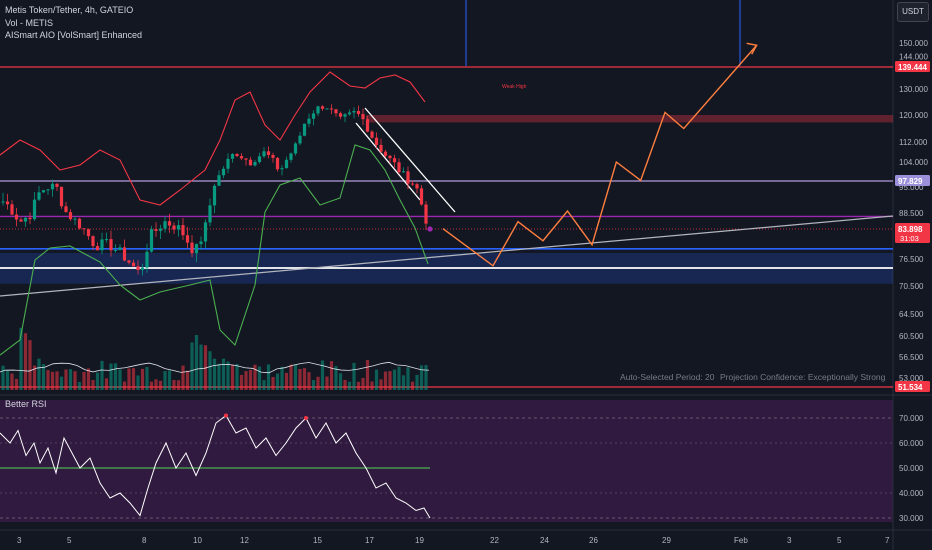  What do you see at coordinates (913, 12) in the screenshot?
I see `currency-button: USDT` at bounding box center [913, 12].